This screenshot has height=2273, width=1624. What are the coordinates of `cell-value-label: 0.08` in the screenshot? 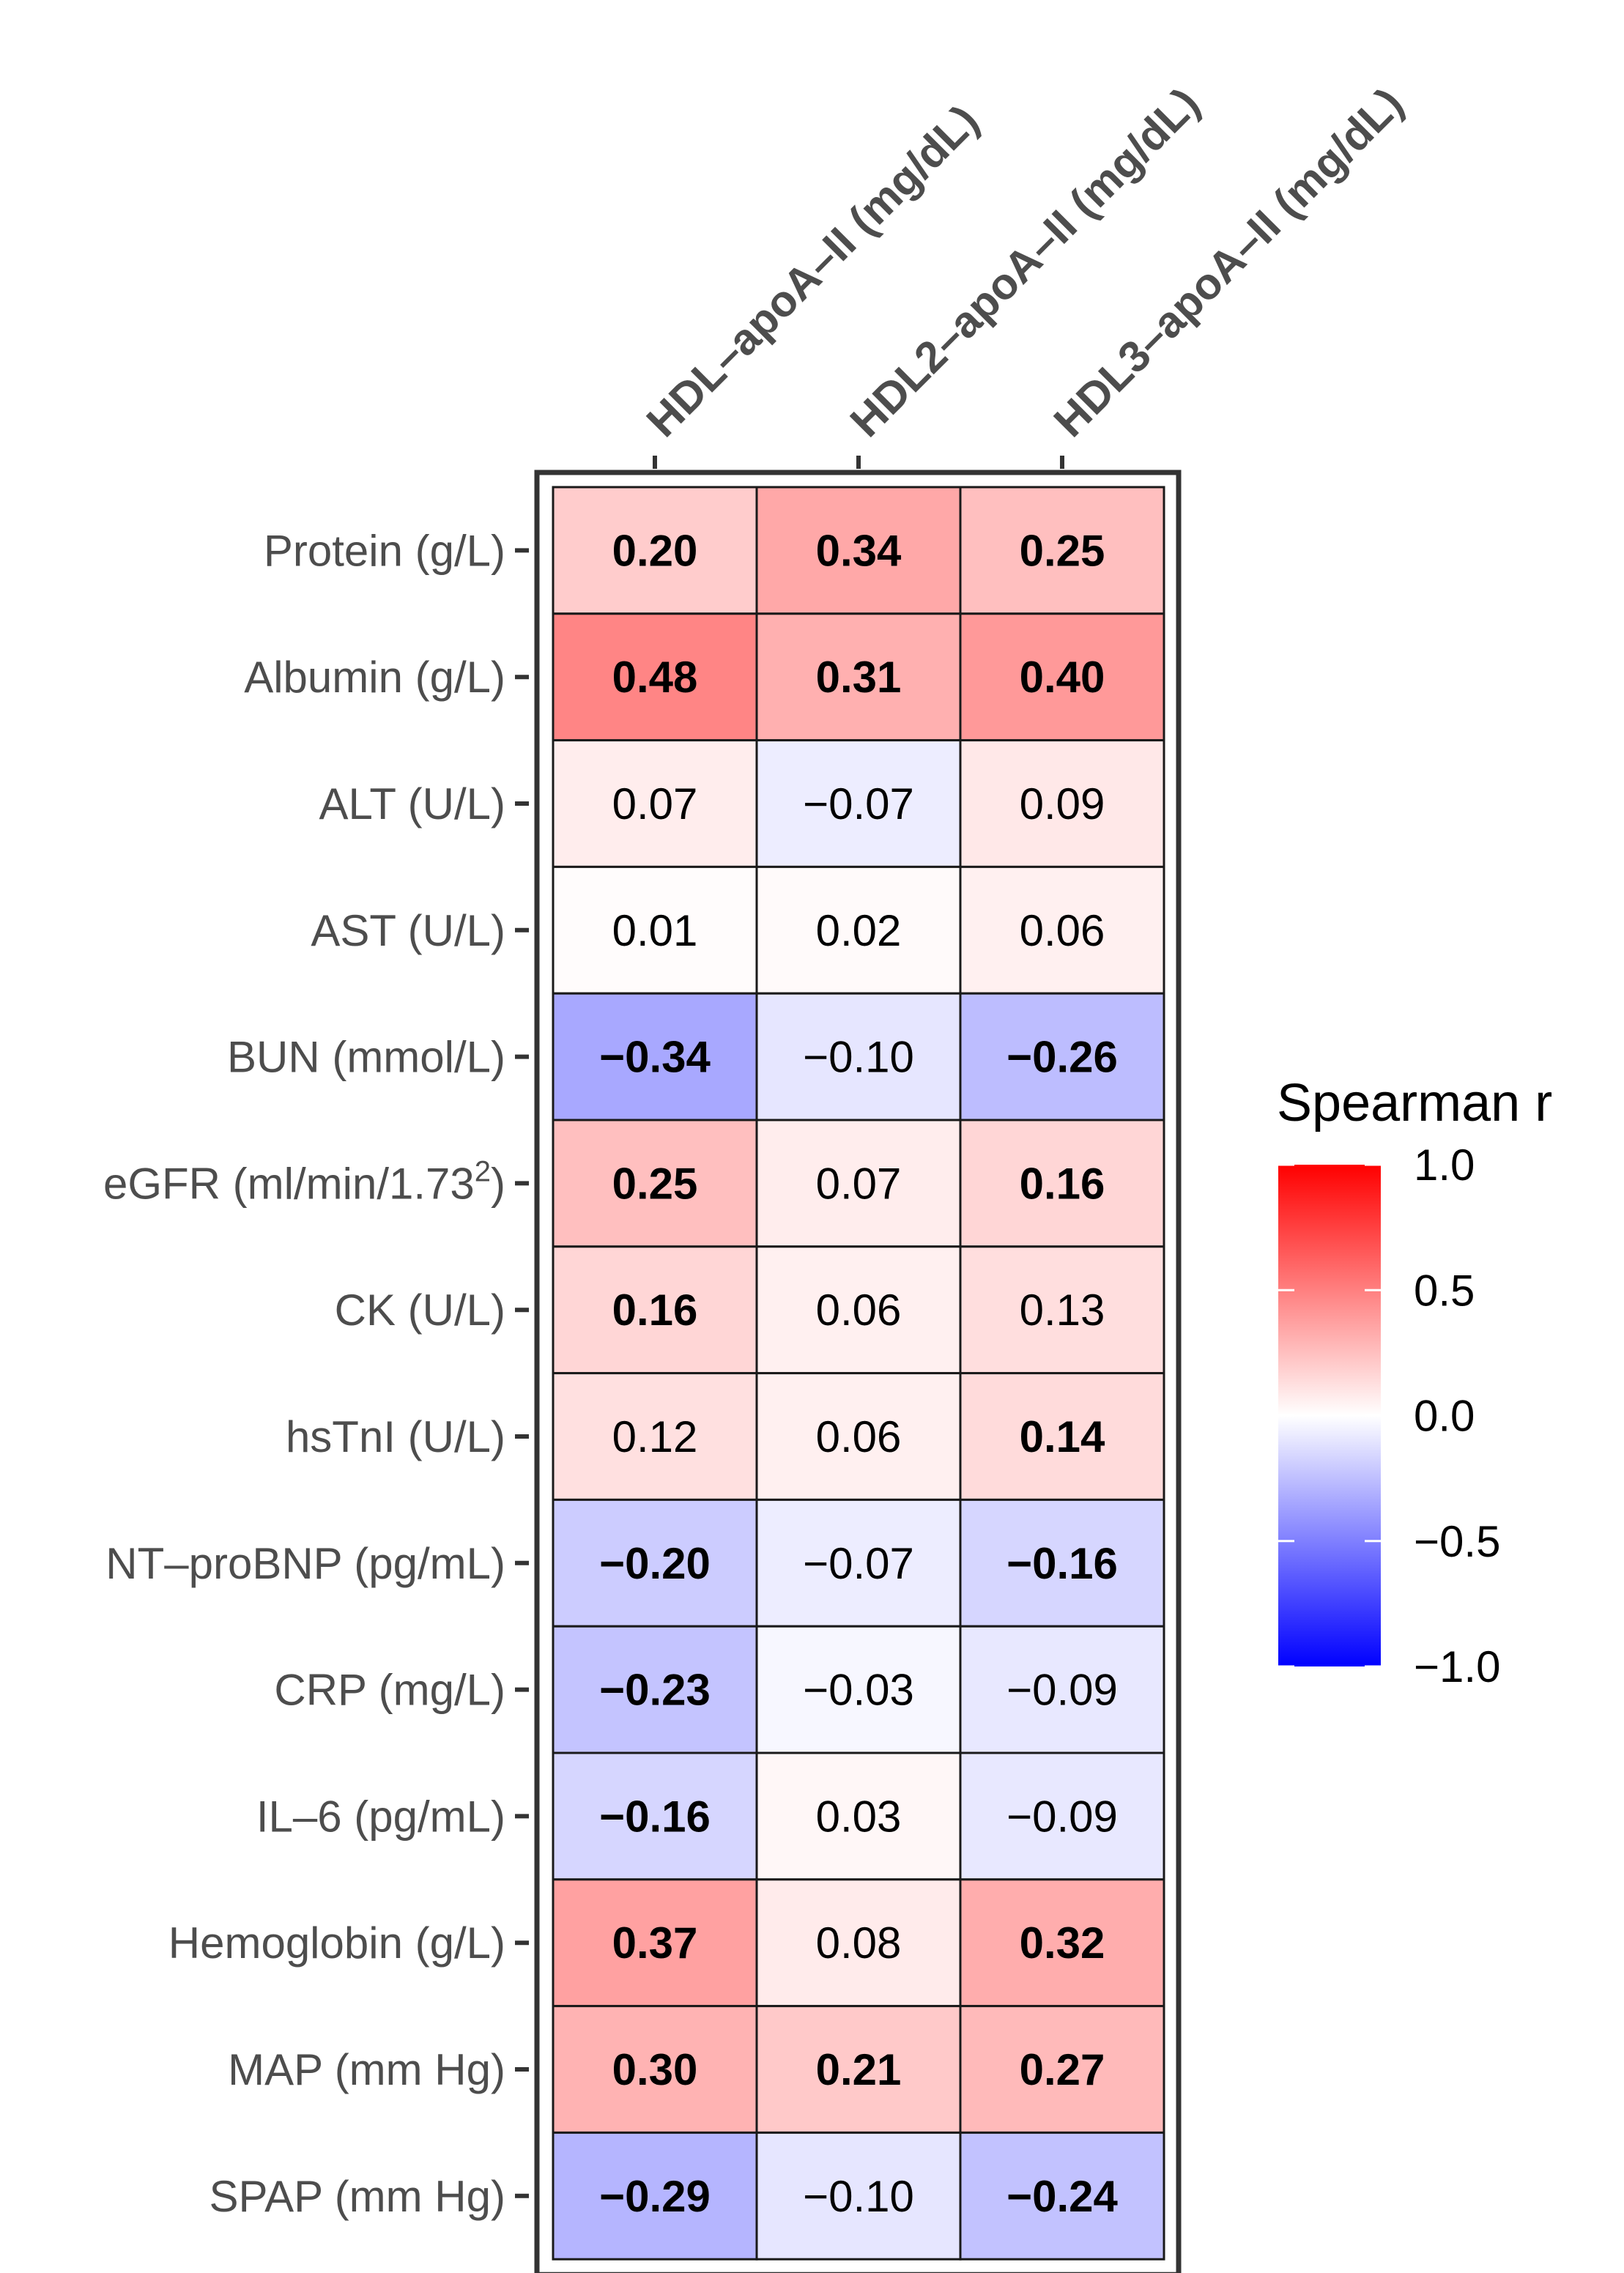 It's located at (859, 1943).